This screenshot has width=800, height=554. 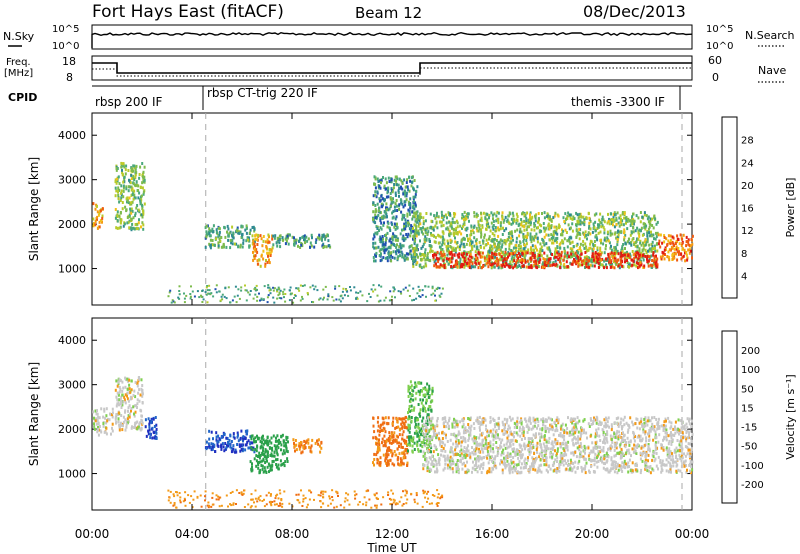 I want to click on echo-region, so click(x=151, y=428).